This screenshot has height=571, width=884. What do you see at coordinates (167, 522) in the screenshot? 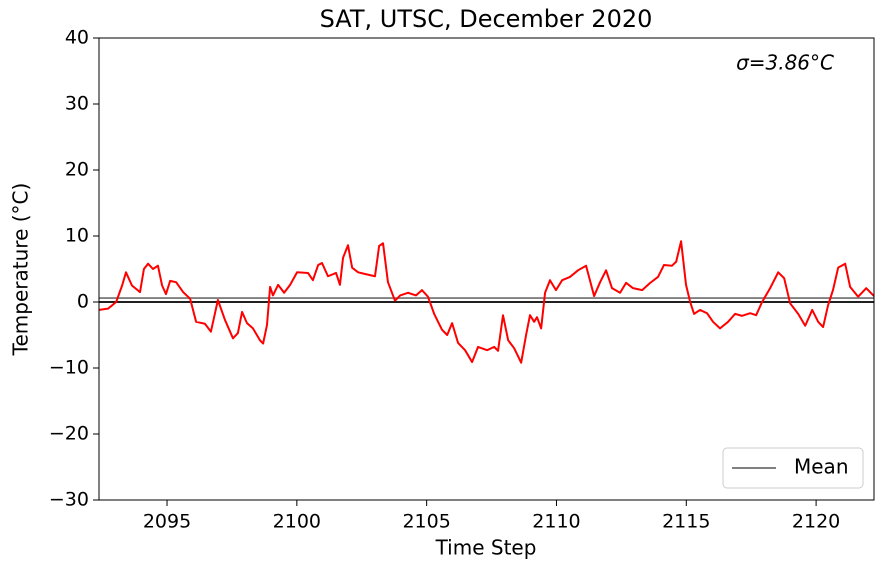
I see `x-tick-label: 2095` at bounding box center [167, 522].